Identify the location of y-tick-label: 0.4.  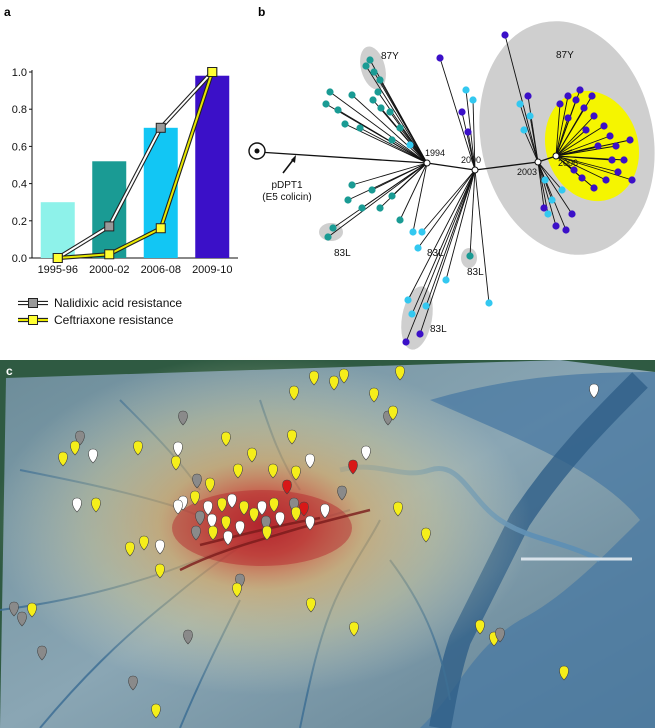
(19, 185).